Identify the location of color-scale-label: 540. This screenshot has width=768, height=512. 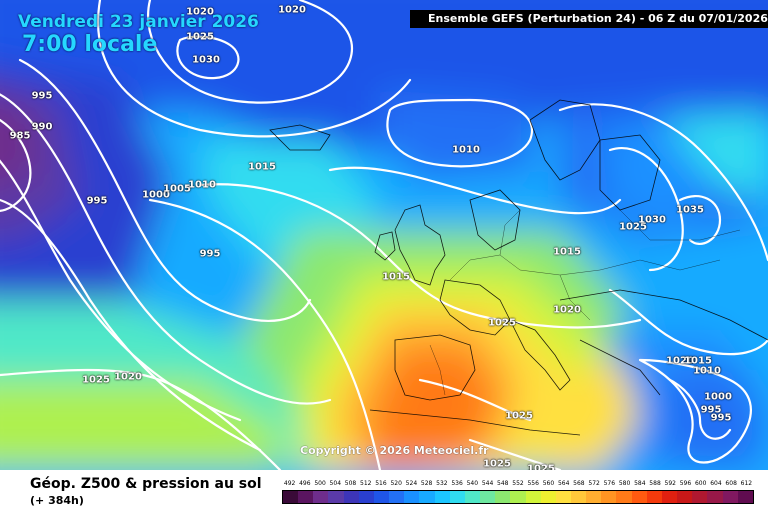
(472, 483).